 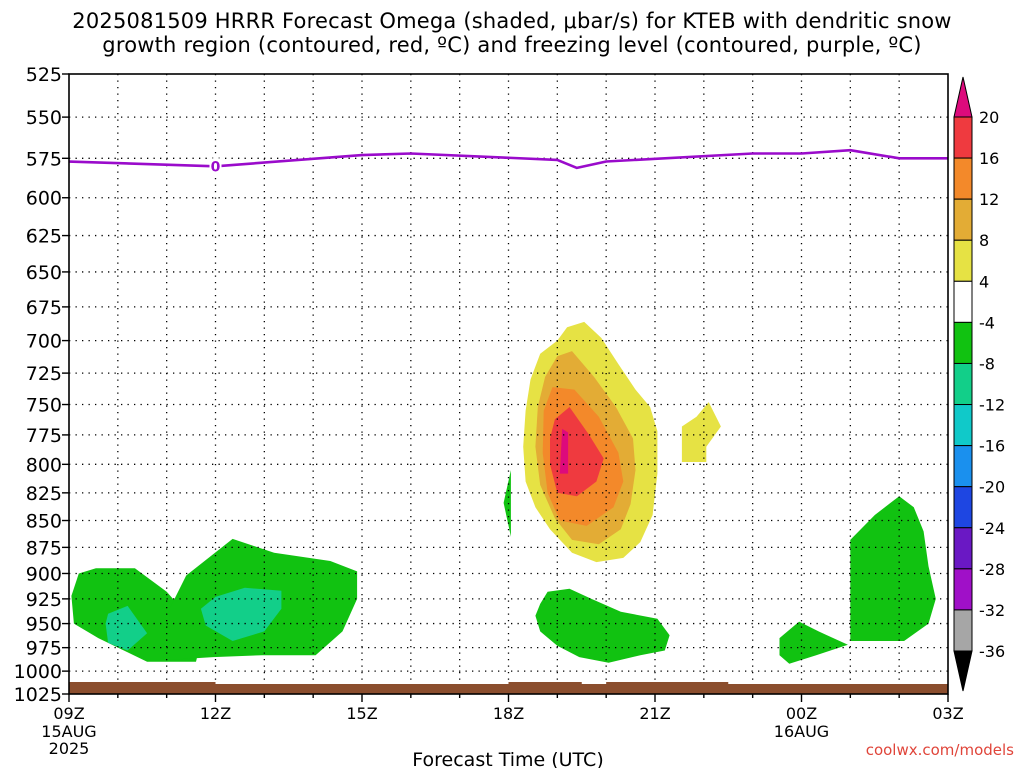 What do you see at coordinates (801, 731) in the screenshot?
I see `x-tick-sublabel: 16AUG` at bounding box center [801, 731].